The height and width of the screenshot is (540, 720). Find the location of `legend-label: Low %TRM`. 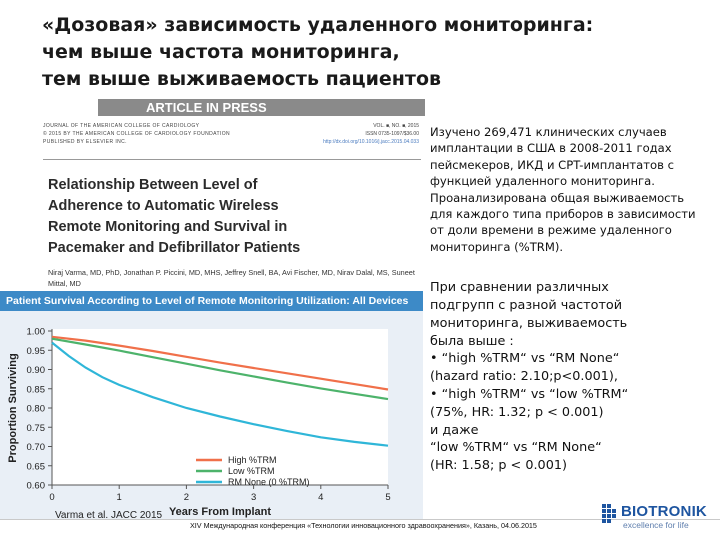

legend-label: Low %TRM is located at coordinates (251, 471).